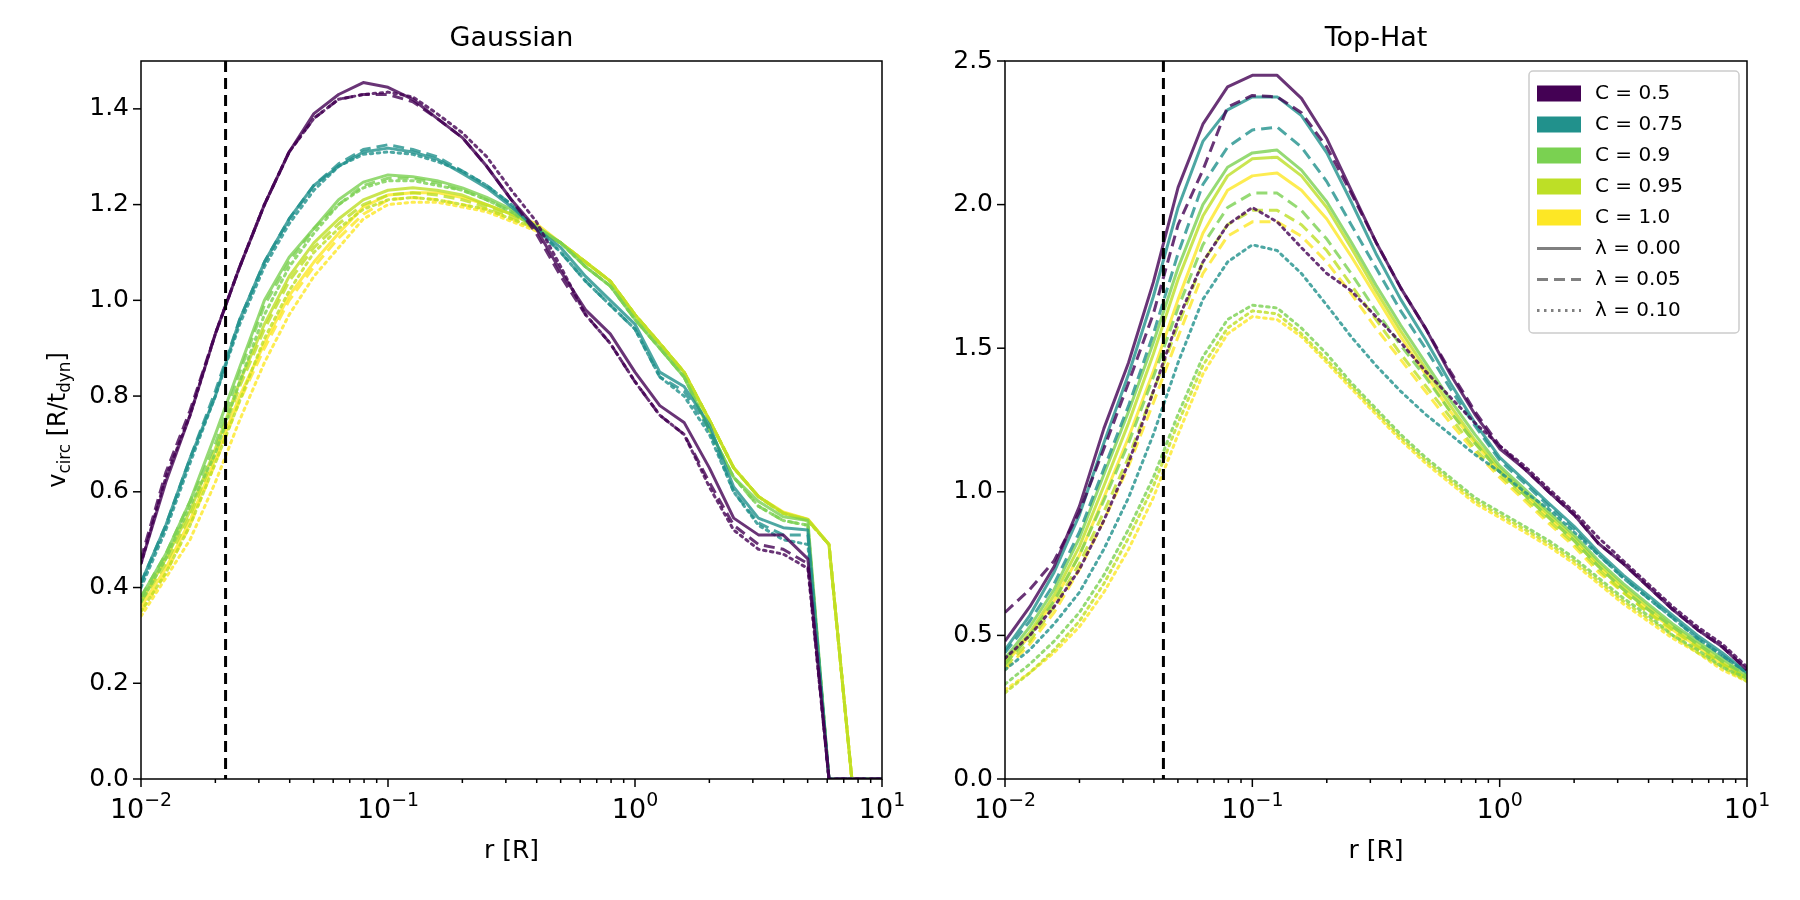 The height and width of the screenshot is (900, 1800). I want to click on y-axis-title: vcirc [R/tdyn], so click(59, 420).